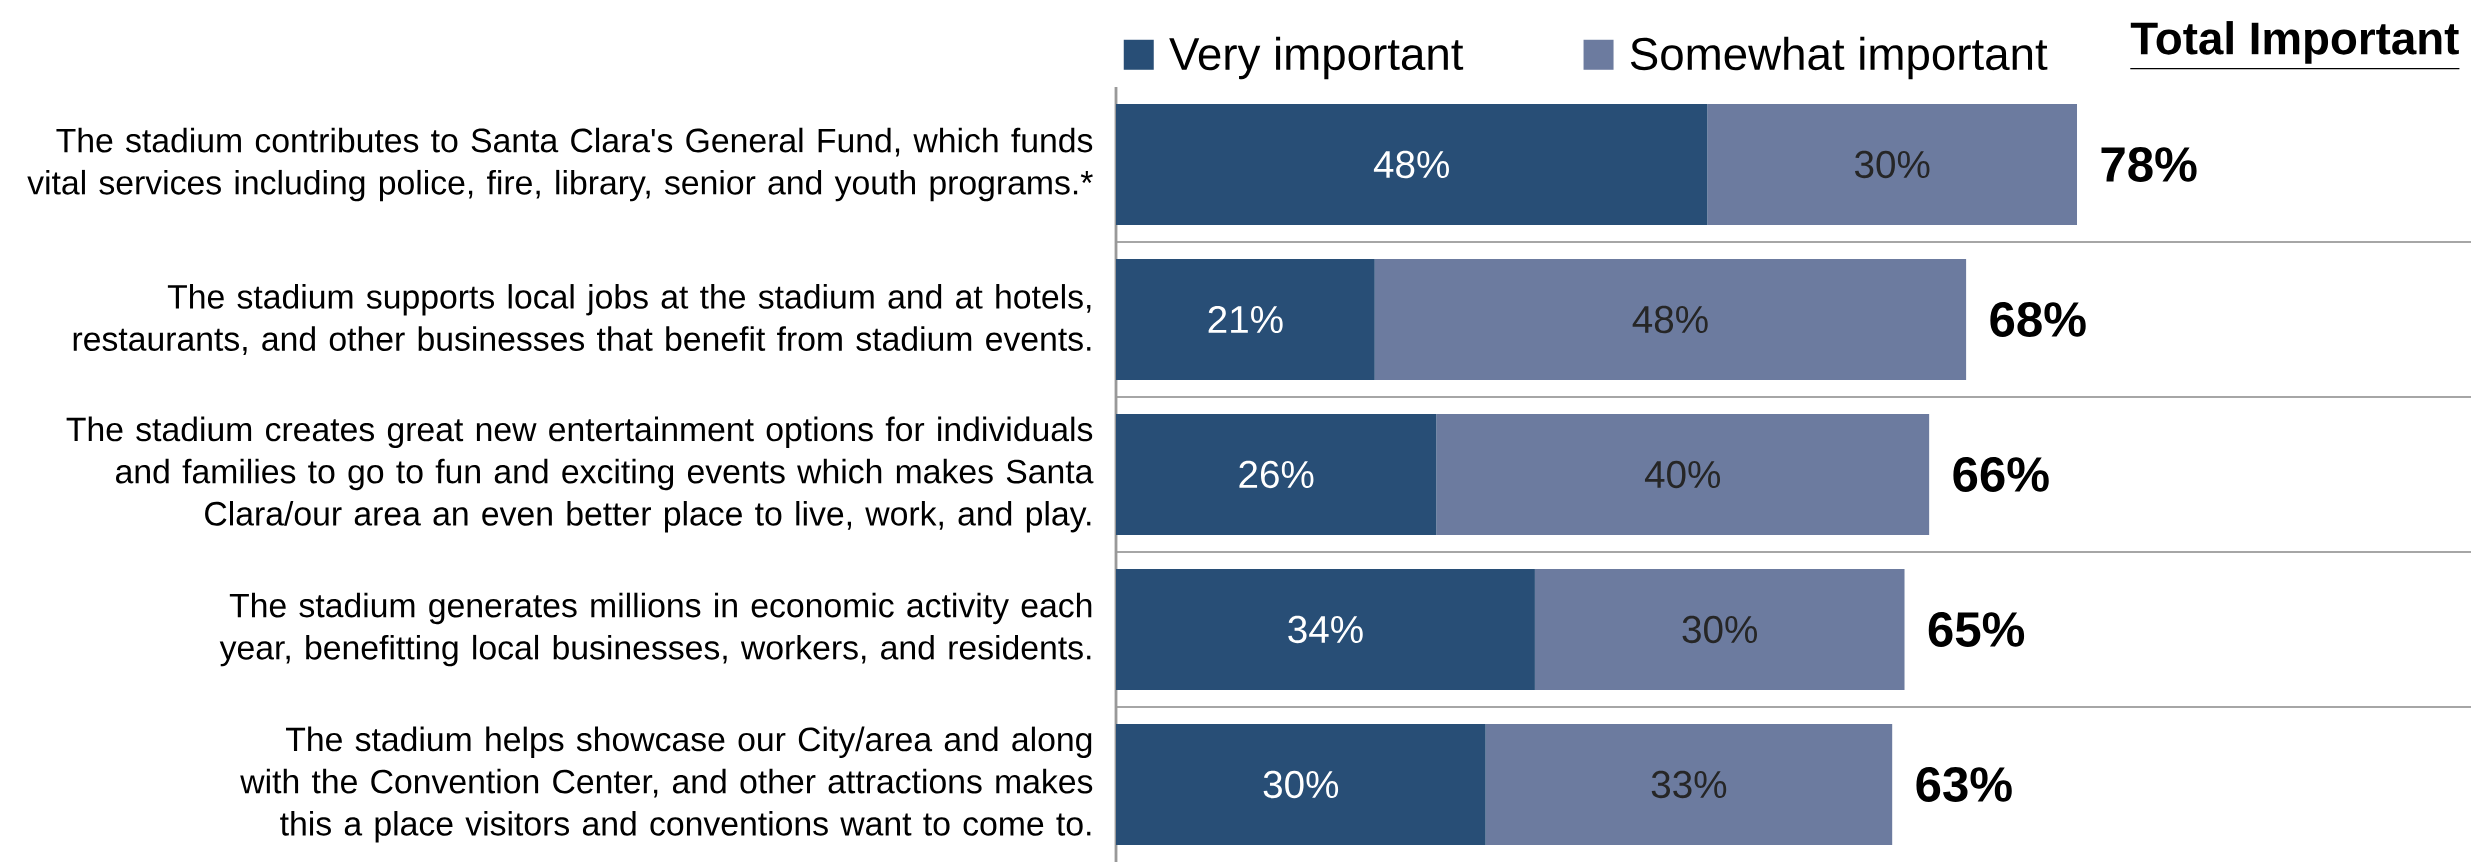  Describe the element at coordinates (2149, 164) in the screenshot. I see `total-label: 78%` at that location.